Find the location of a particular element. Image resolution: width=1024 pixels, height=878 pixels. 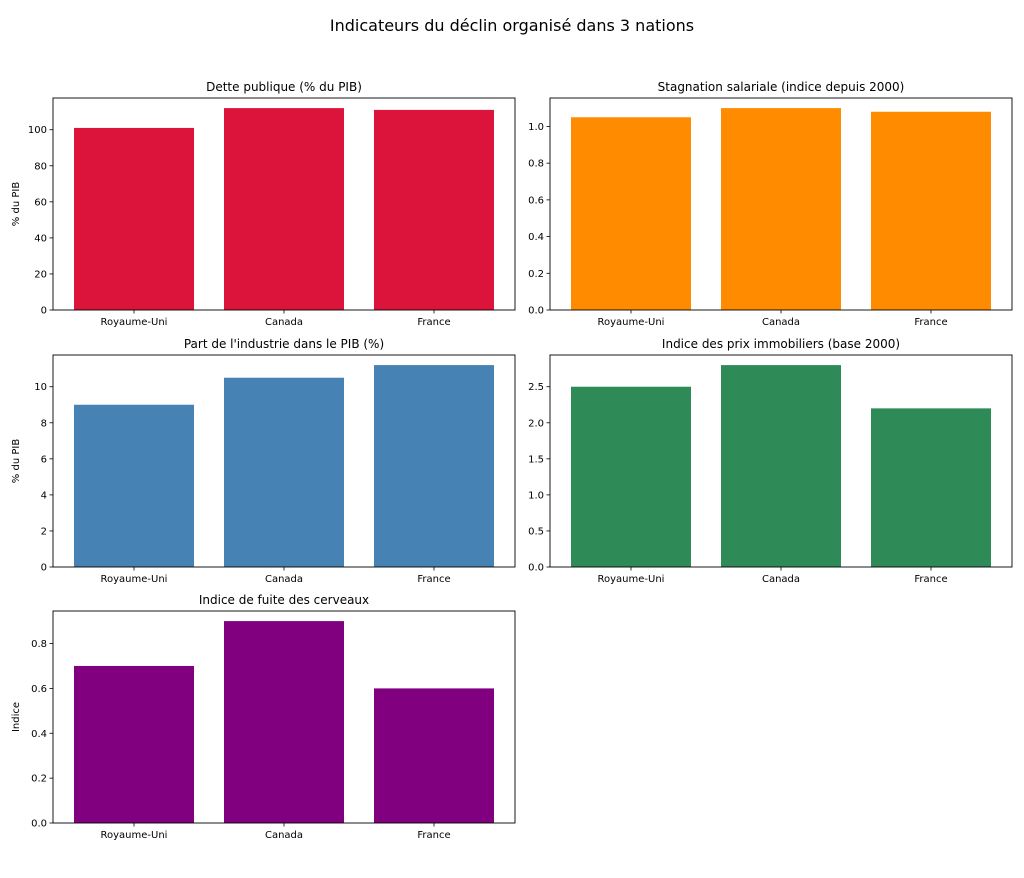

y-tick-label: 20 is located at coordinates (40, 274).